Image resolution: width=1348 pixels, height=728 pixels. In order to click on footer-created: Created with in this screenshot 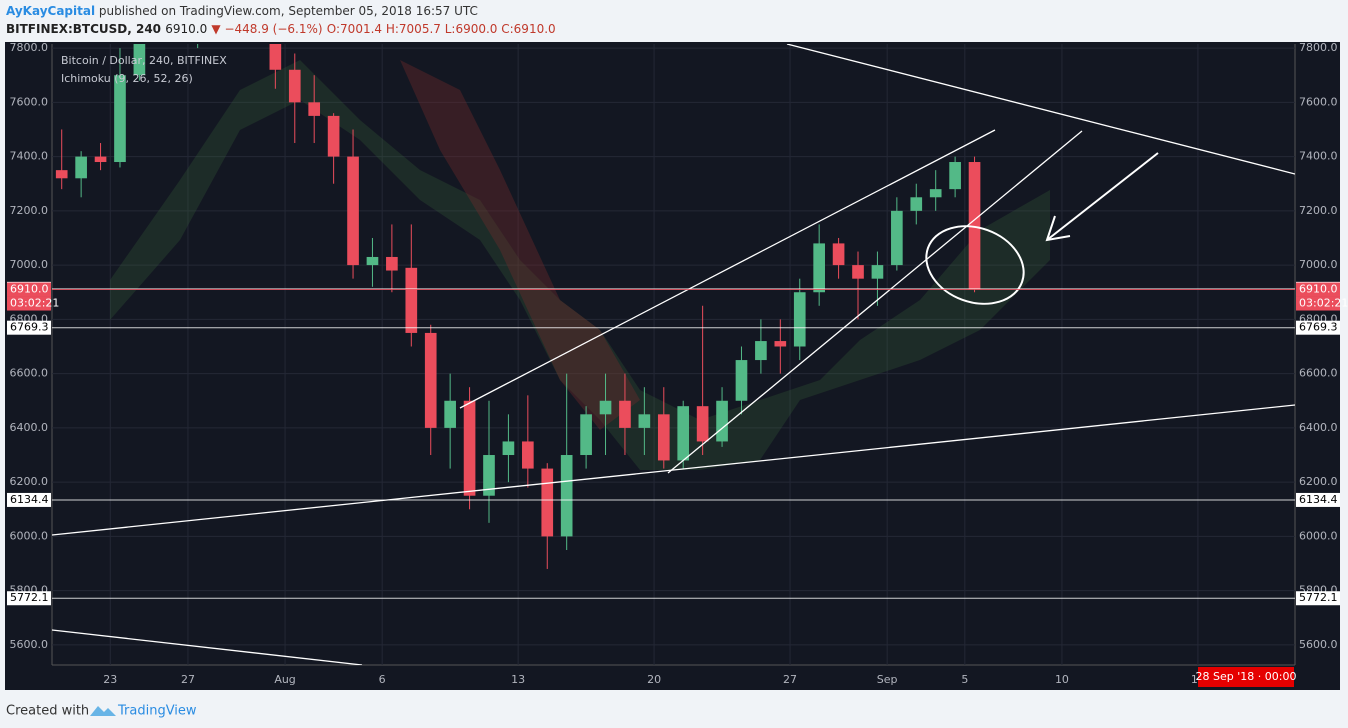, I will do `click(47, 711)`.